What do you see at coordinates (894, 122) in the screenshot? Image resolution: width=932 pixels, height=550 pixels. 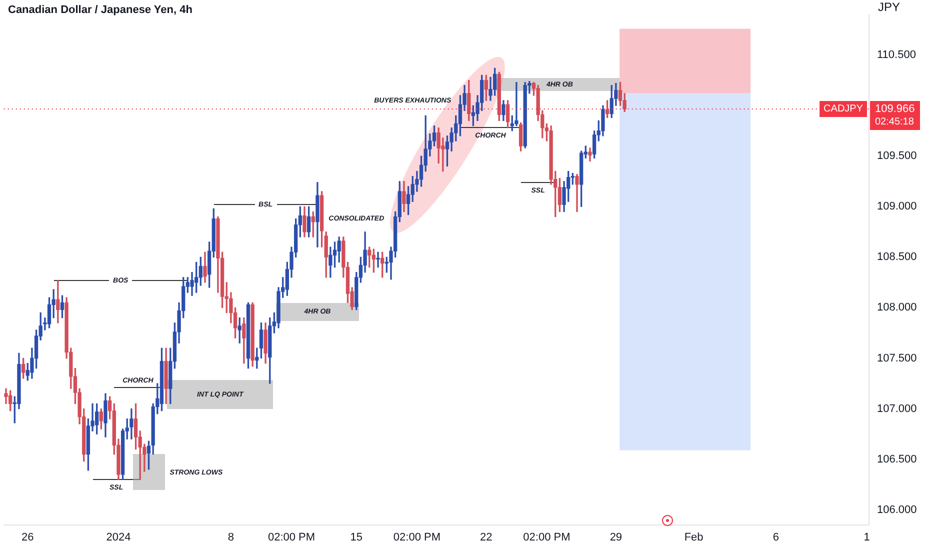 I see `text: 02:45:18` at bounding box center [894, 122].